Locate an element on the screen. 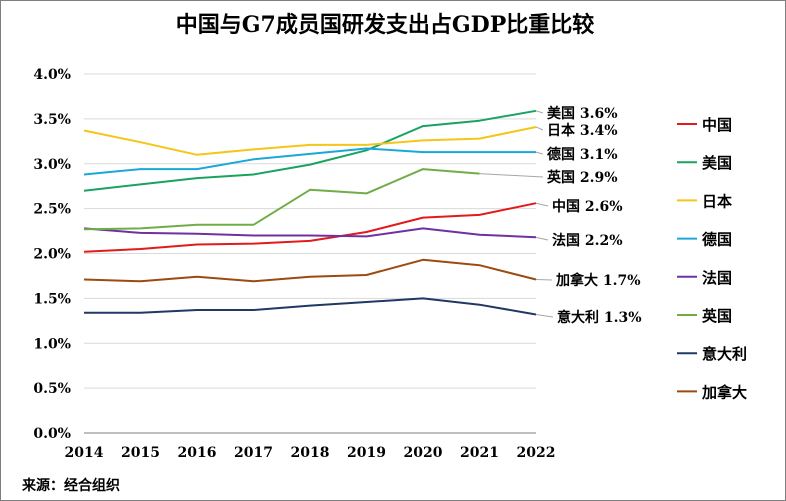 The width and height of the screenshot is (786, 501). x-tick-label: 2022 is located at coordinates (536, 453).